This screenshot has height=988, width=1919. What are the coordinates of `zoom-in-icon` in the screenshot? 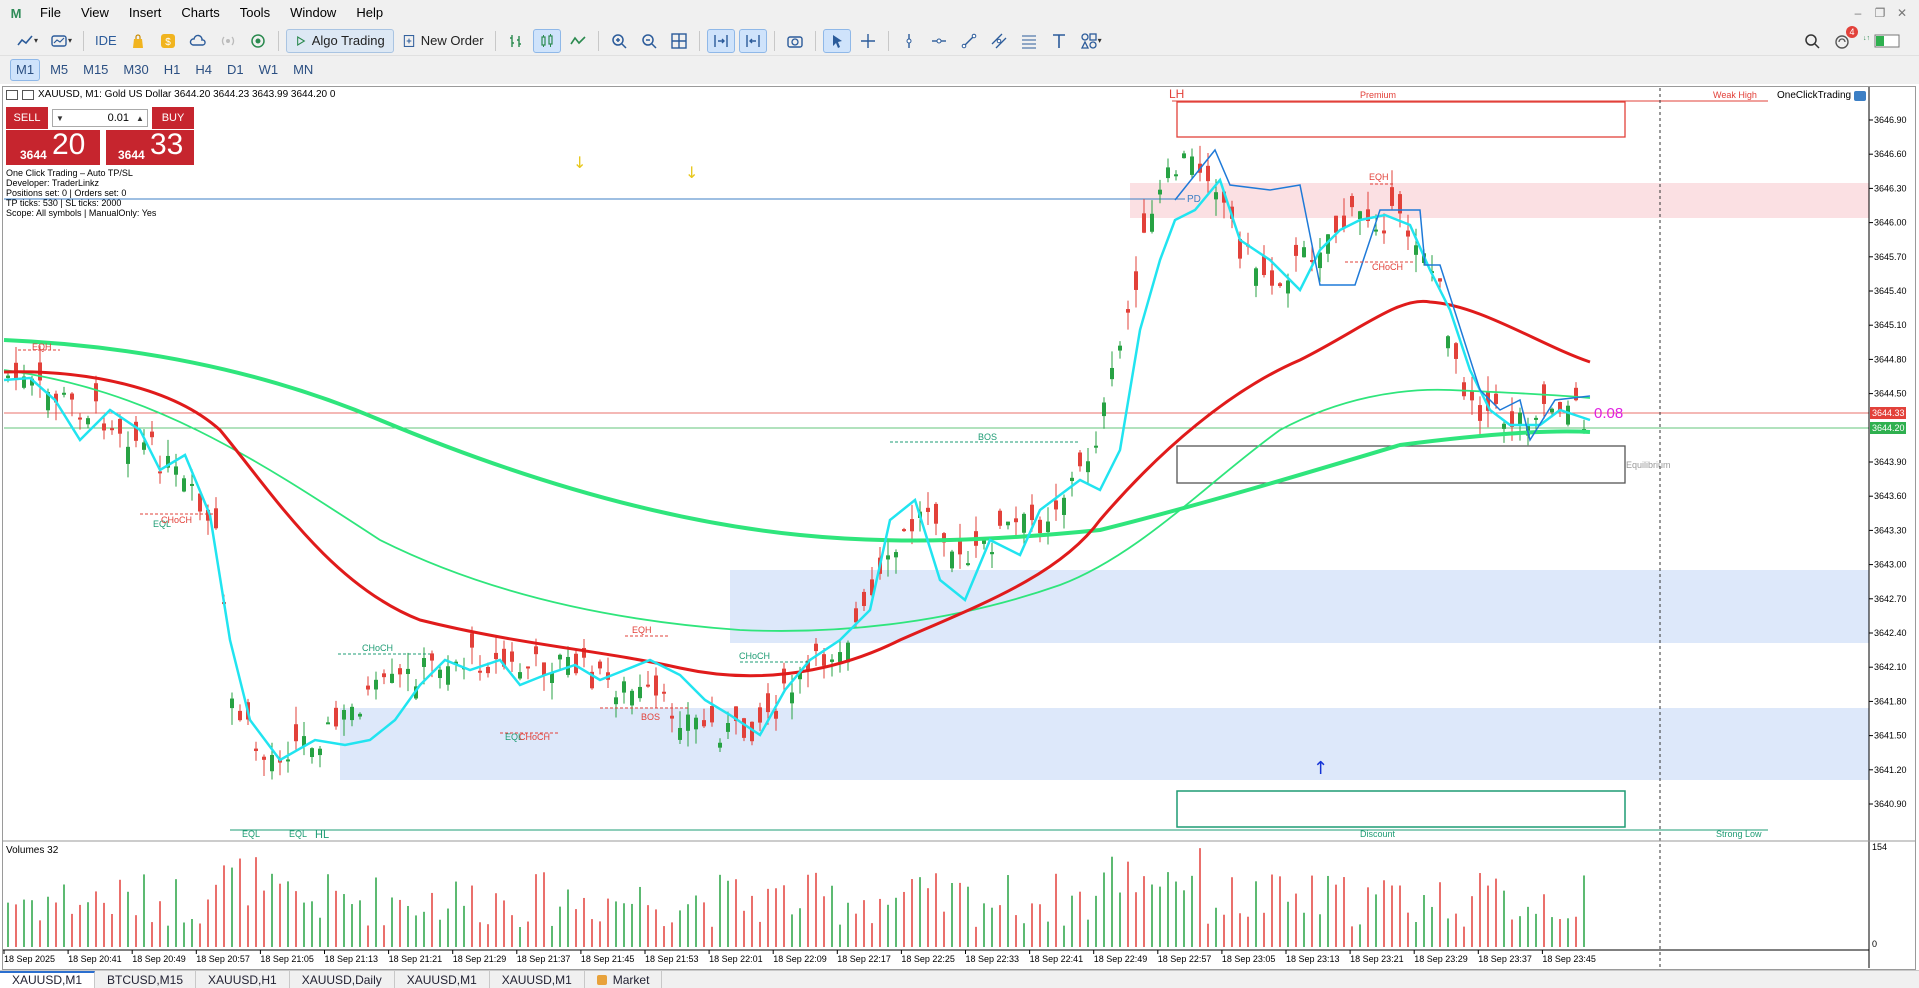 It's located at (619, 41).